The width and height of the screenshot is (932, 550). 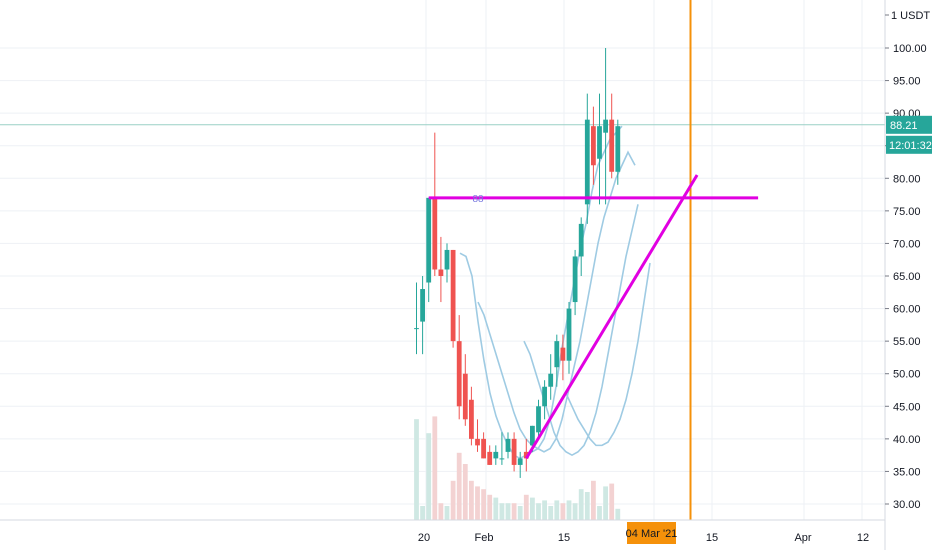 What do you see at coordinates (907, 277) in the screenshot?
I see `price-tick-label: 65.00` at bounding box center [907, 277].